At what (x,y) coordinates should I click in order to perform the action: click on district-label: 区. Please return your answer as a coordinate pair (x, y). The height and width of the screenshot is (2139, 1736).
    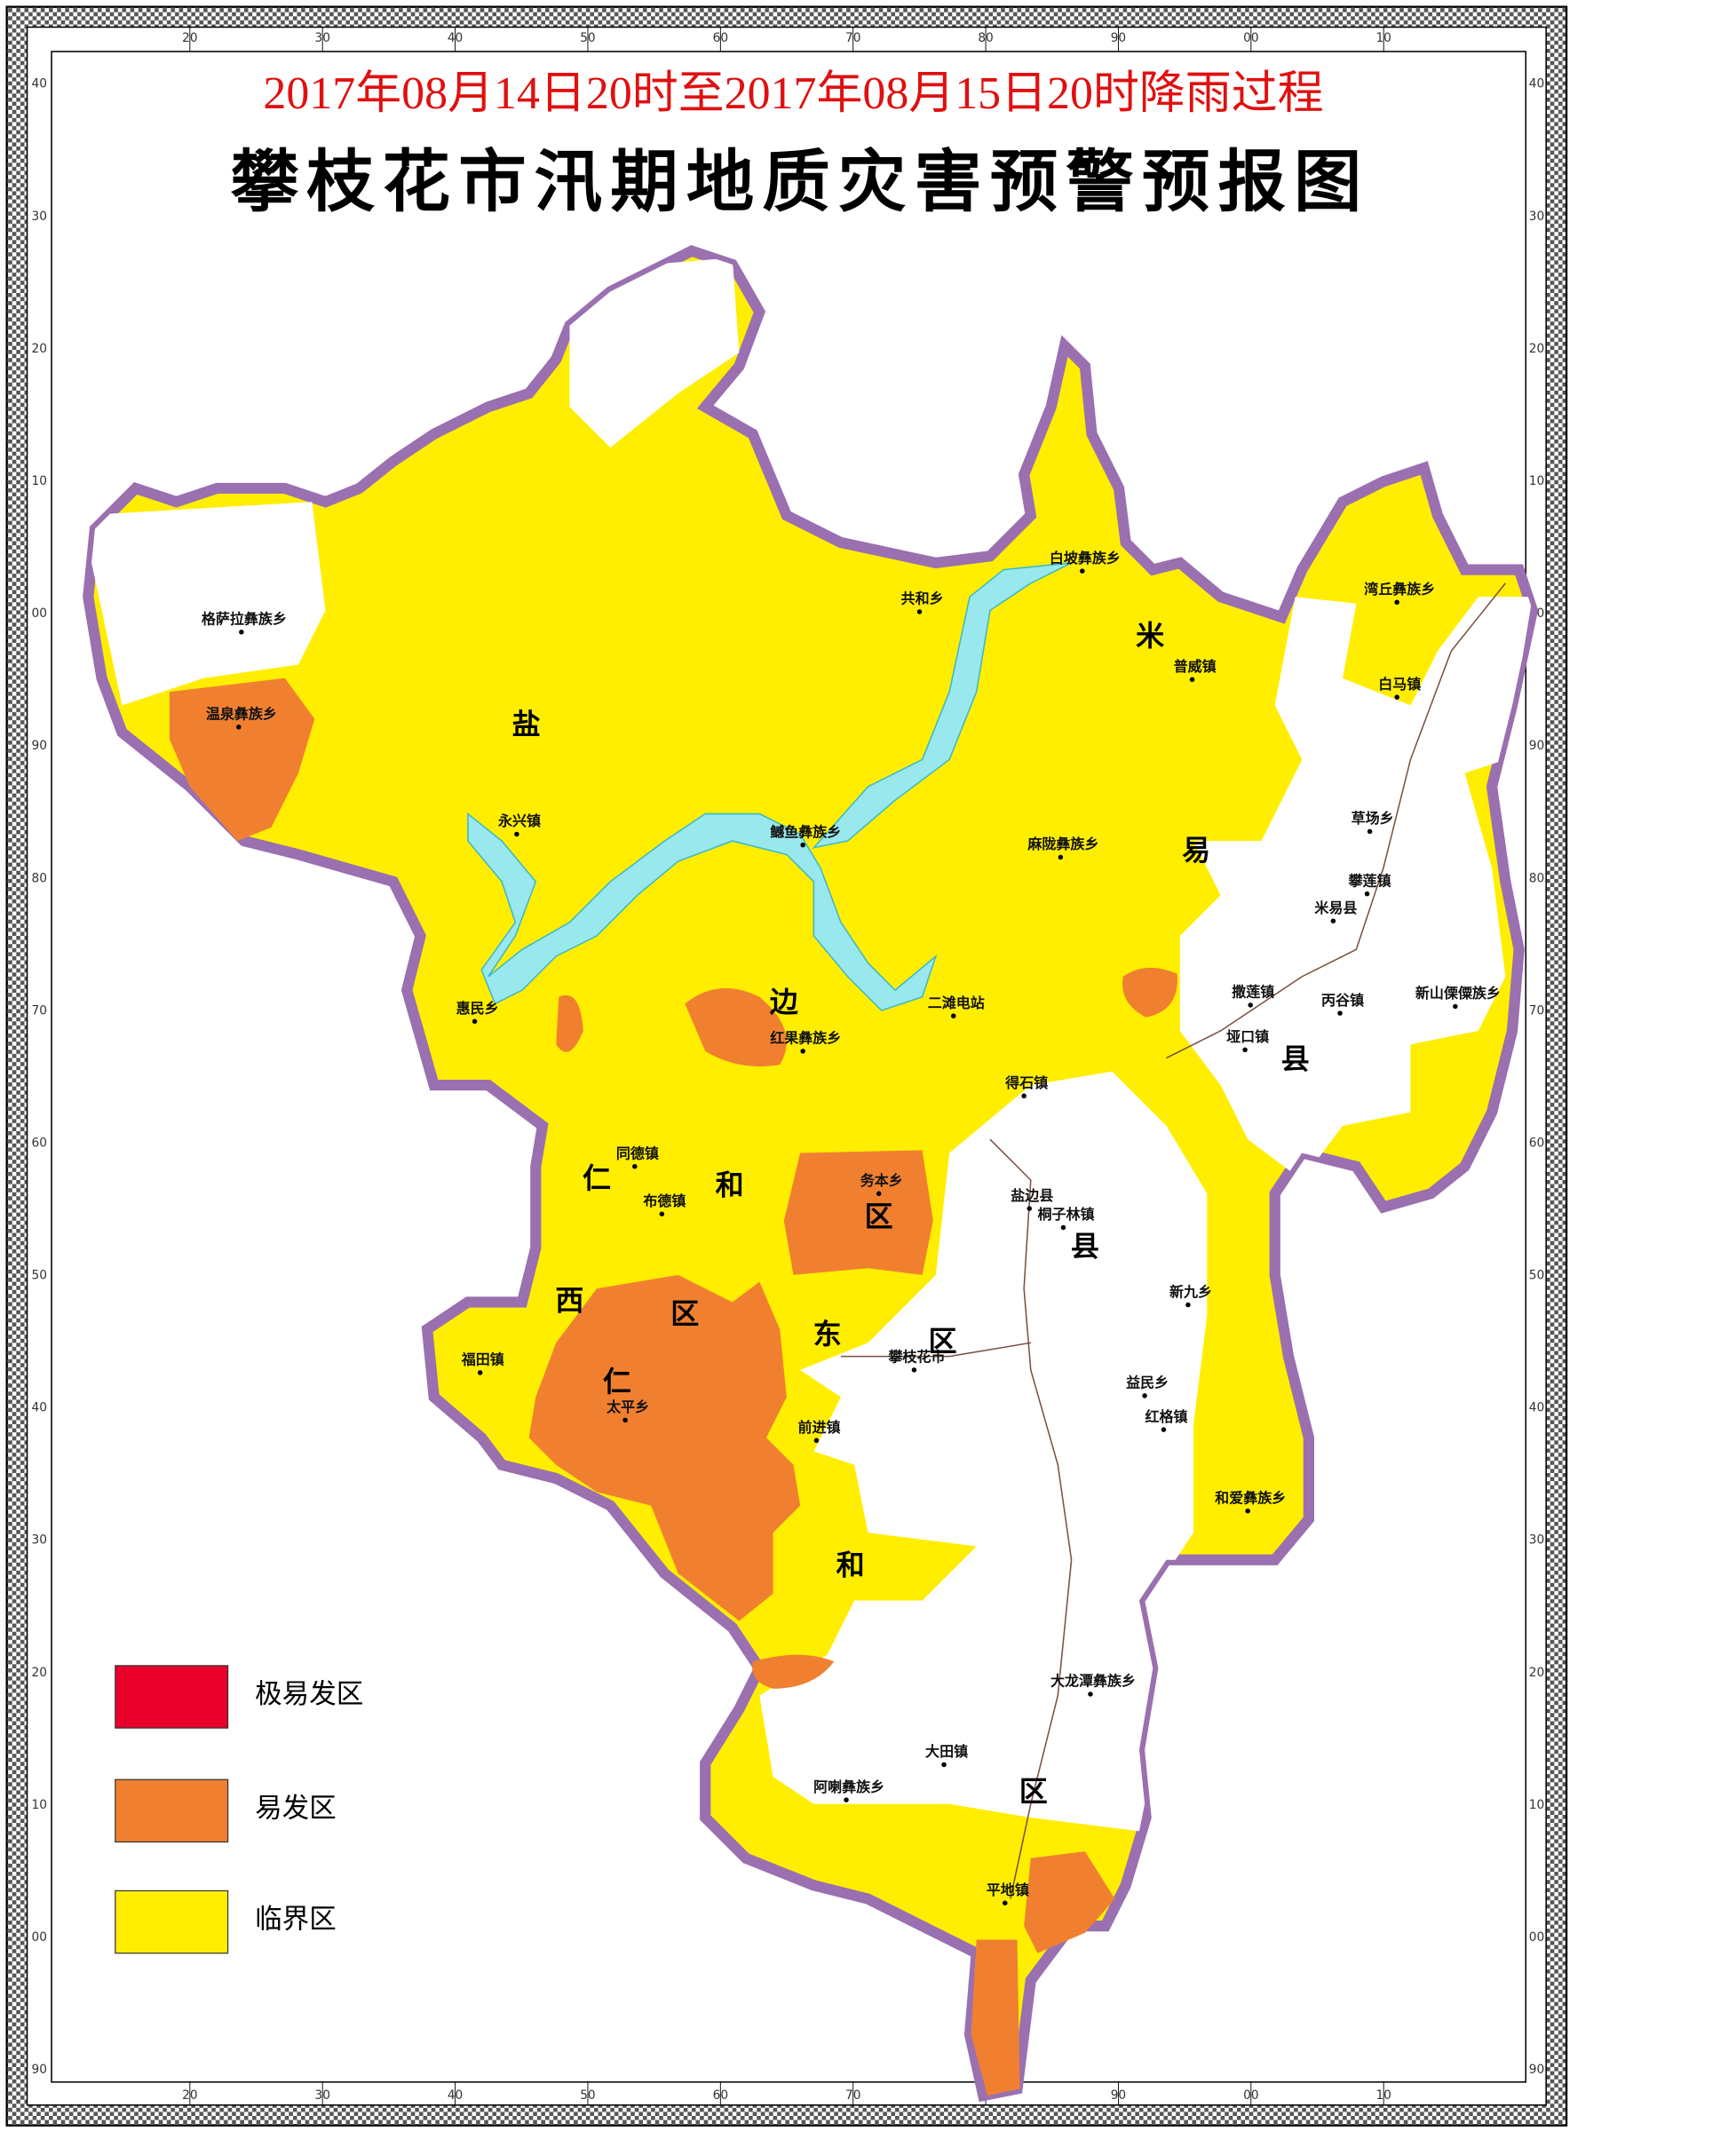
    Looking at the image, I should click on (684, 1314).